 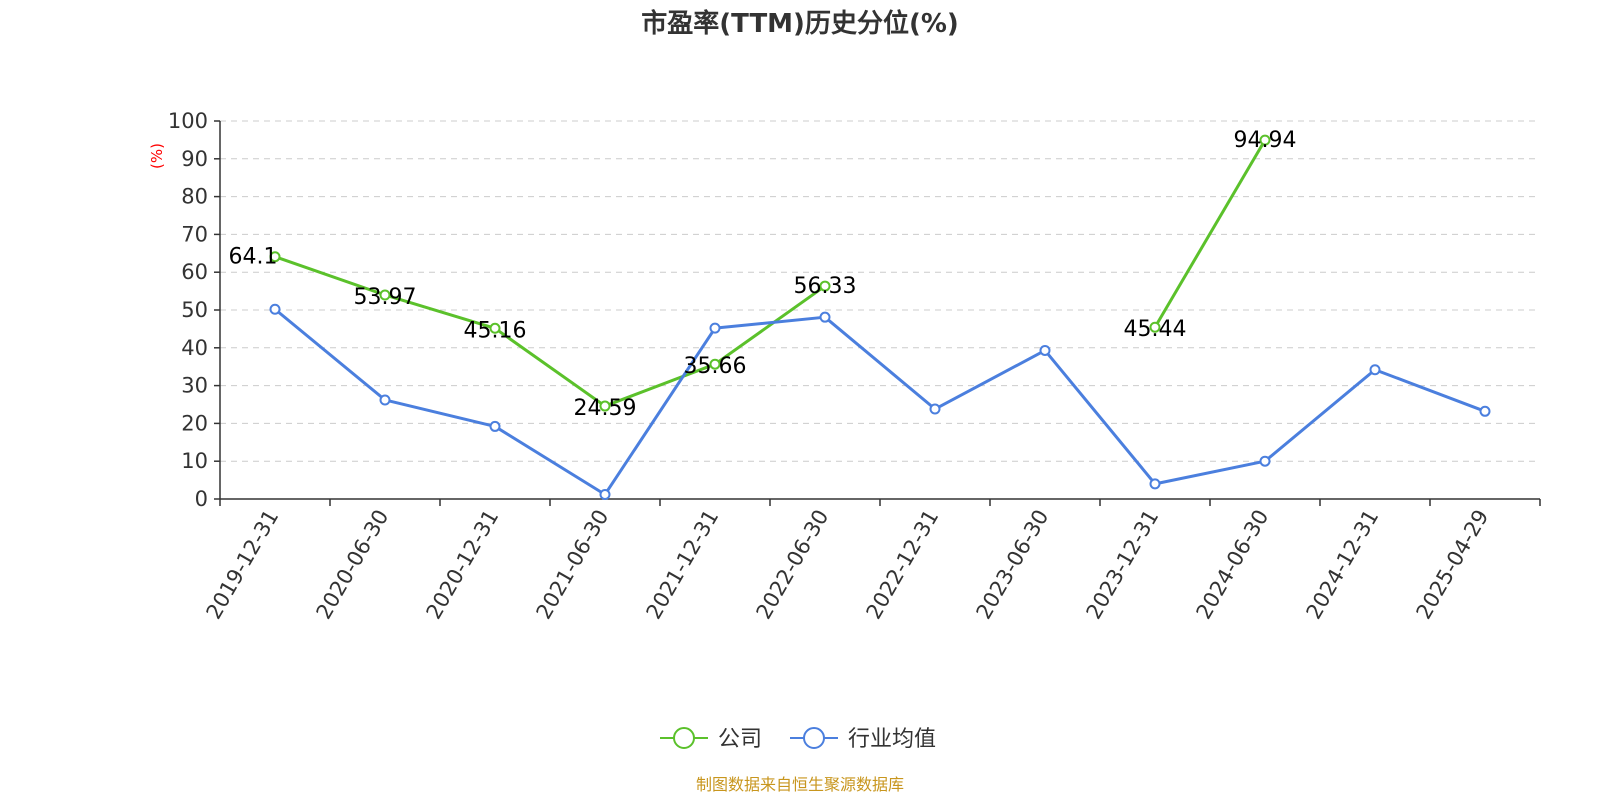 What do you see at coordinates (194, 272) in the screenshot?
I see `y-tick-label: 60` at bounding box center [194, 272].